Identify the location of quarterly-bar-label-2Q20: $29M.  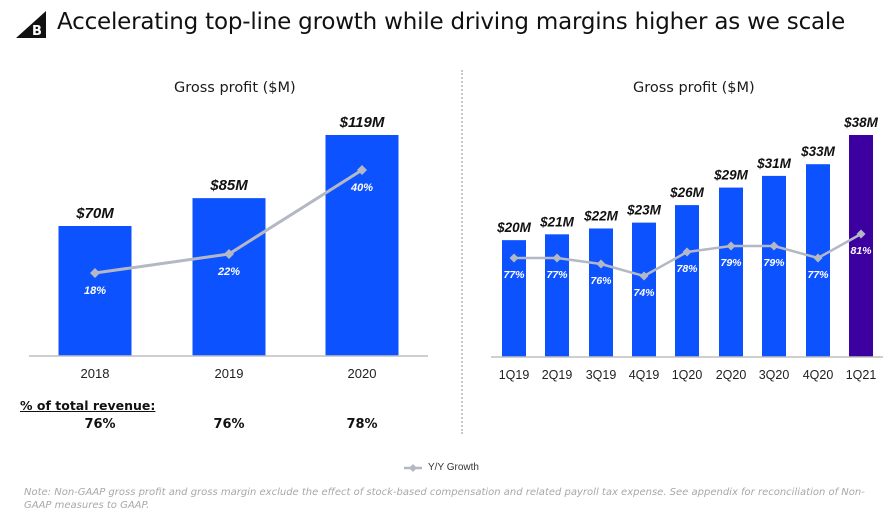
(731, 175).